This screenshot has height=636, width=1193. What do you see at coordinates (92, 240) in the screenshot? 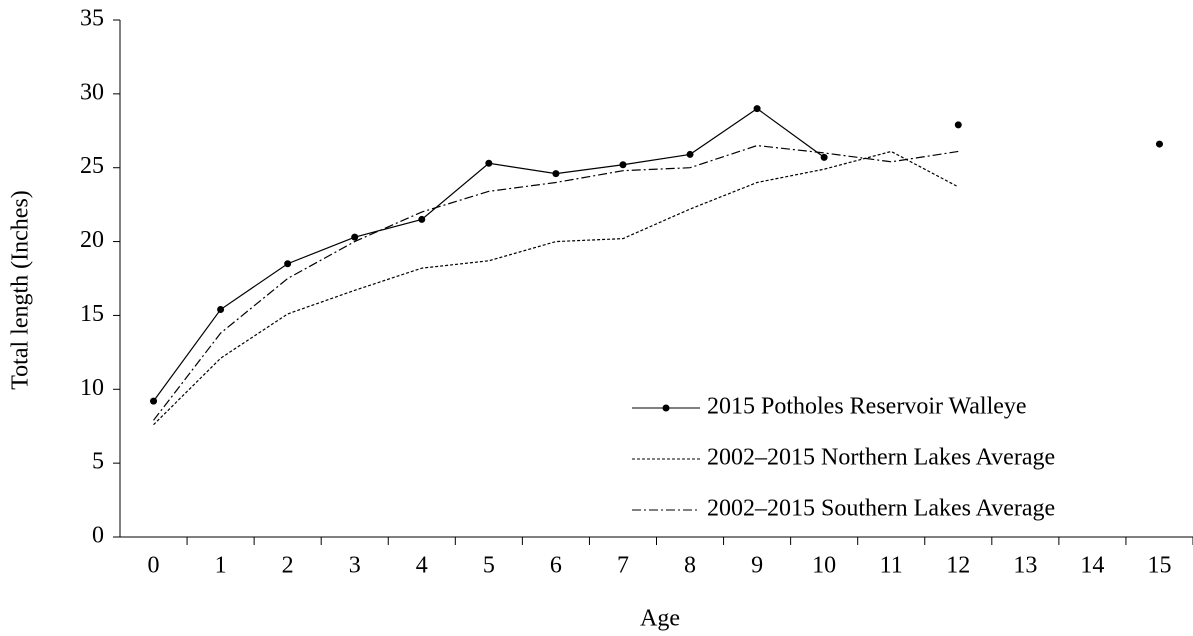
I see `y-tick-label: 20` at bounding box center [92, 240].